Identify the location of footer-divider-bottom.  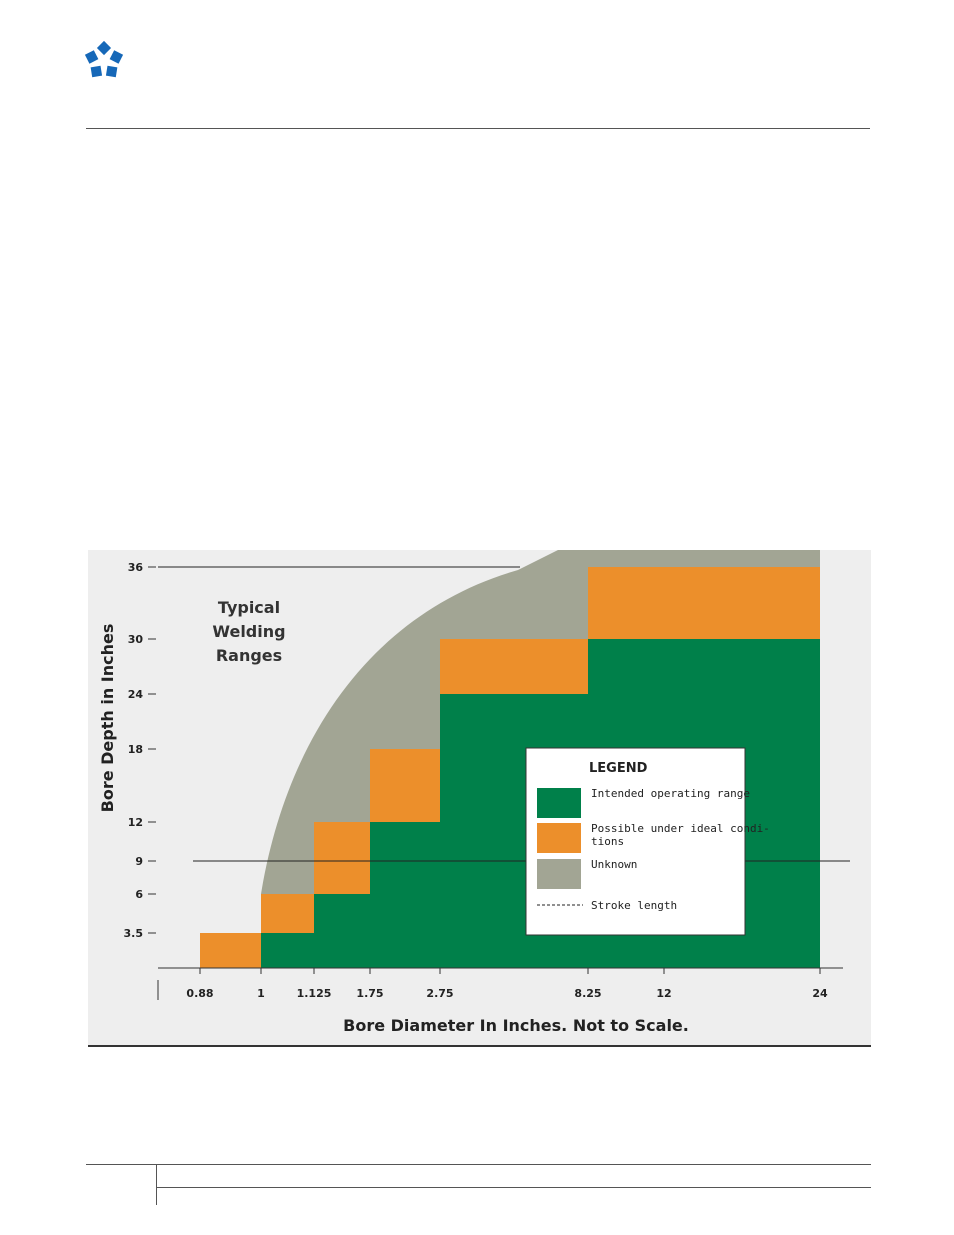
(514, 1187).